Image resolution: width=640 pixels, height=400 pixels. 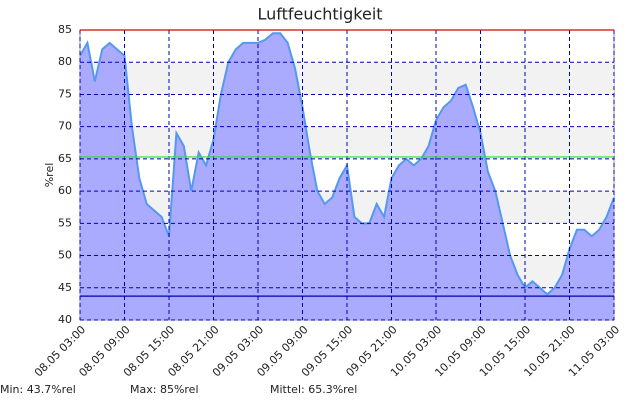 I want to click on y-tick-label: 45, so click(x=65, y=287).